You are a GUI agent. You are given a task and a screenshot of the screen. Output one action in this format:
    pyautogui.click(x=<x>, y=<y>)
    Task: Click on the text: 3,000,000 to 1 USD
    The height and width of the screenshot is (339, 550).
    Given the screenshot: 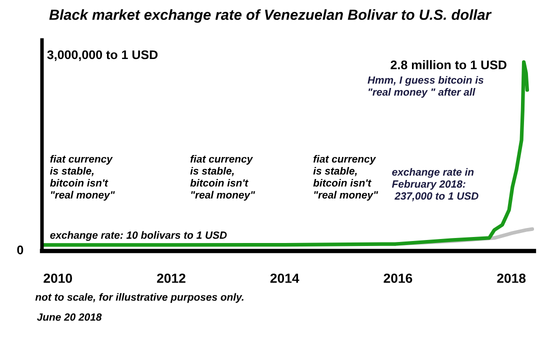 What is the action you would take?
    pyautogui.click(x=102, y=55)
    